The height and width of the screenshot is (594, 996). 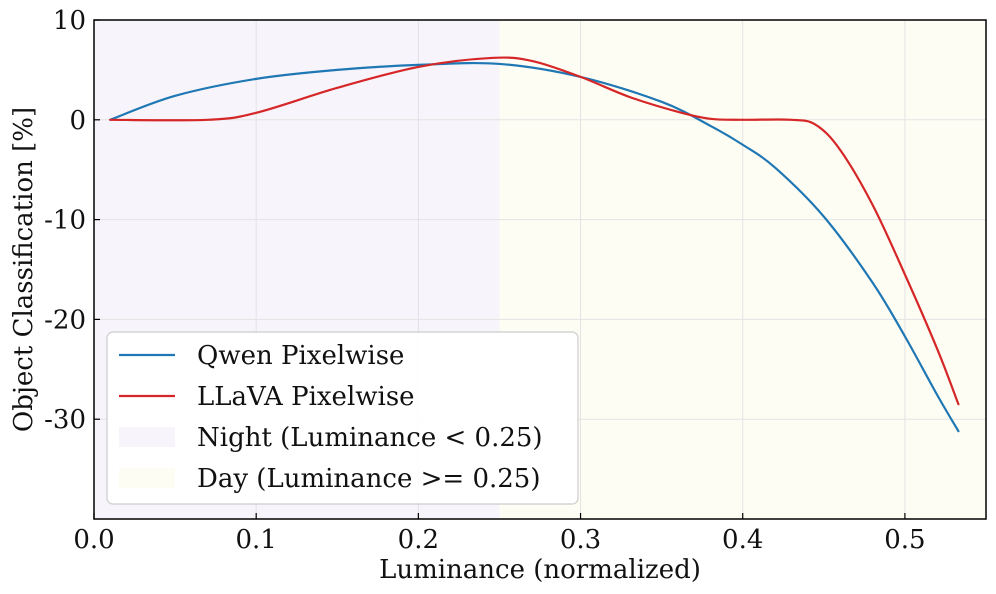 What do you see at coordinates (93, 540) in the screenshot?
I see `x-tick-label: 0.0` at bounding box center [93, 540].